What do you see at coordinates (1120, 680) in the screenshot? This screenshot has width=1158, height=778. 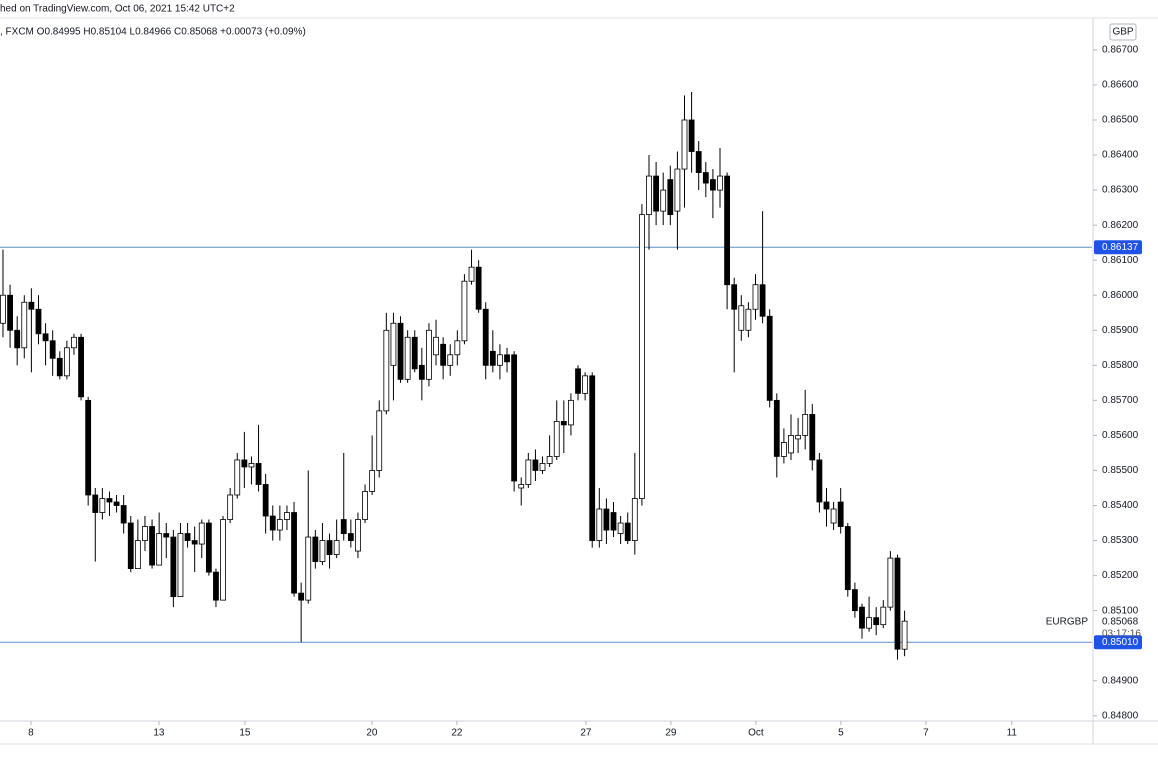 I see `y-tick-label: 0.84900` at bounding box center [1120, 680].